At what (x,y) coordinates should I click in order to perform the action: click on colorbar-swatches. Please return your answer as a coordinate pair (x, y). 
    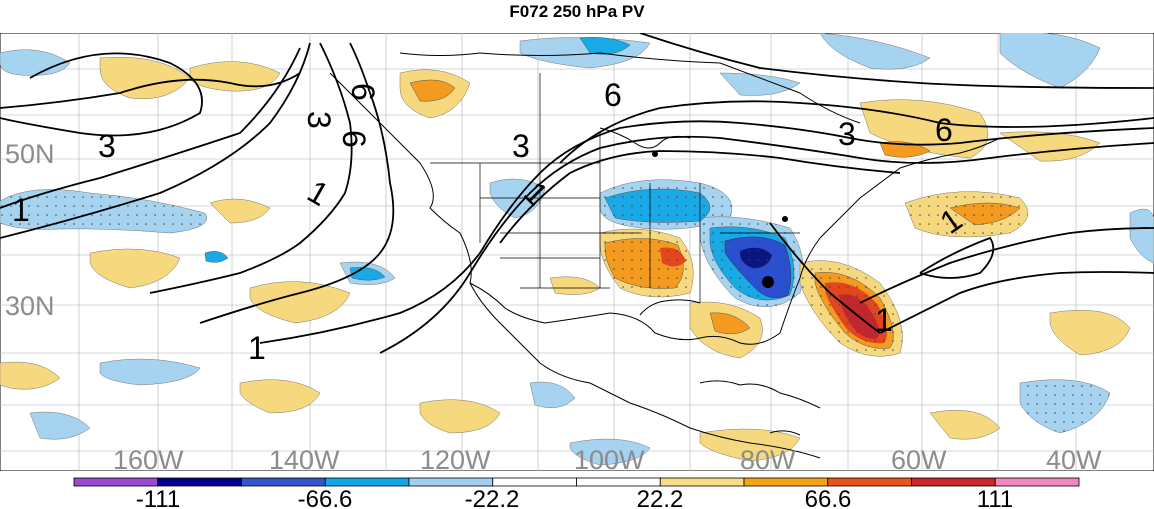
    Looking at the image, I should click on (576, 482).